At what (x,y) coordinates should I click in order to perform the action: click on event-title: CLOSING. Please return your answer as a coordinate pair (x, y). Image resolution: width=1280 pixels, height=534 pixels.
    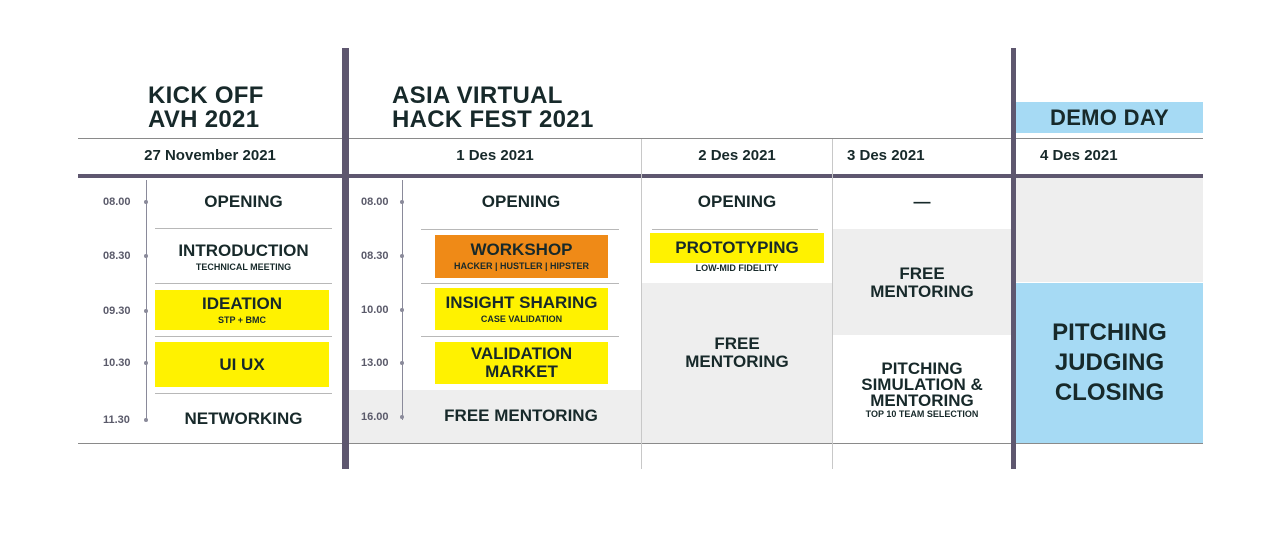
    Looking at the image, I should click on (1109, 392).